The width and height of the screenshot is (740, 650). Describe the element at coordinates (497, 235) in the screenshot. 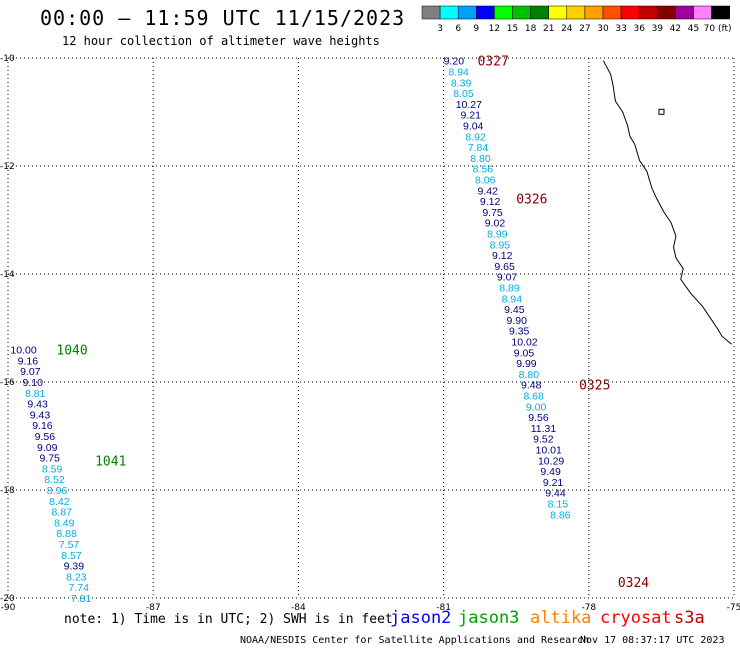

I see `wave-height-label: 8.99` at that location.